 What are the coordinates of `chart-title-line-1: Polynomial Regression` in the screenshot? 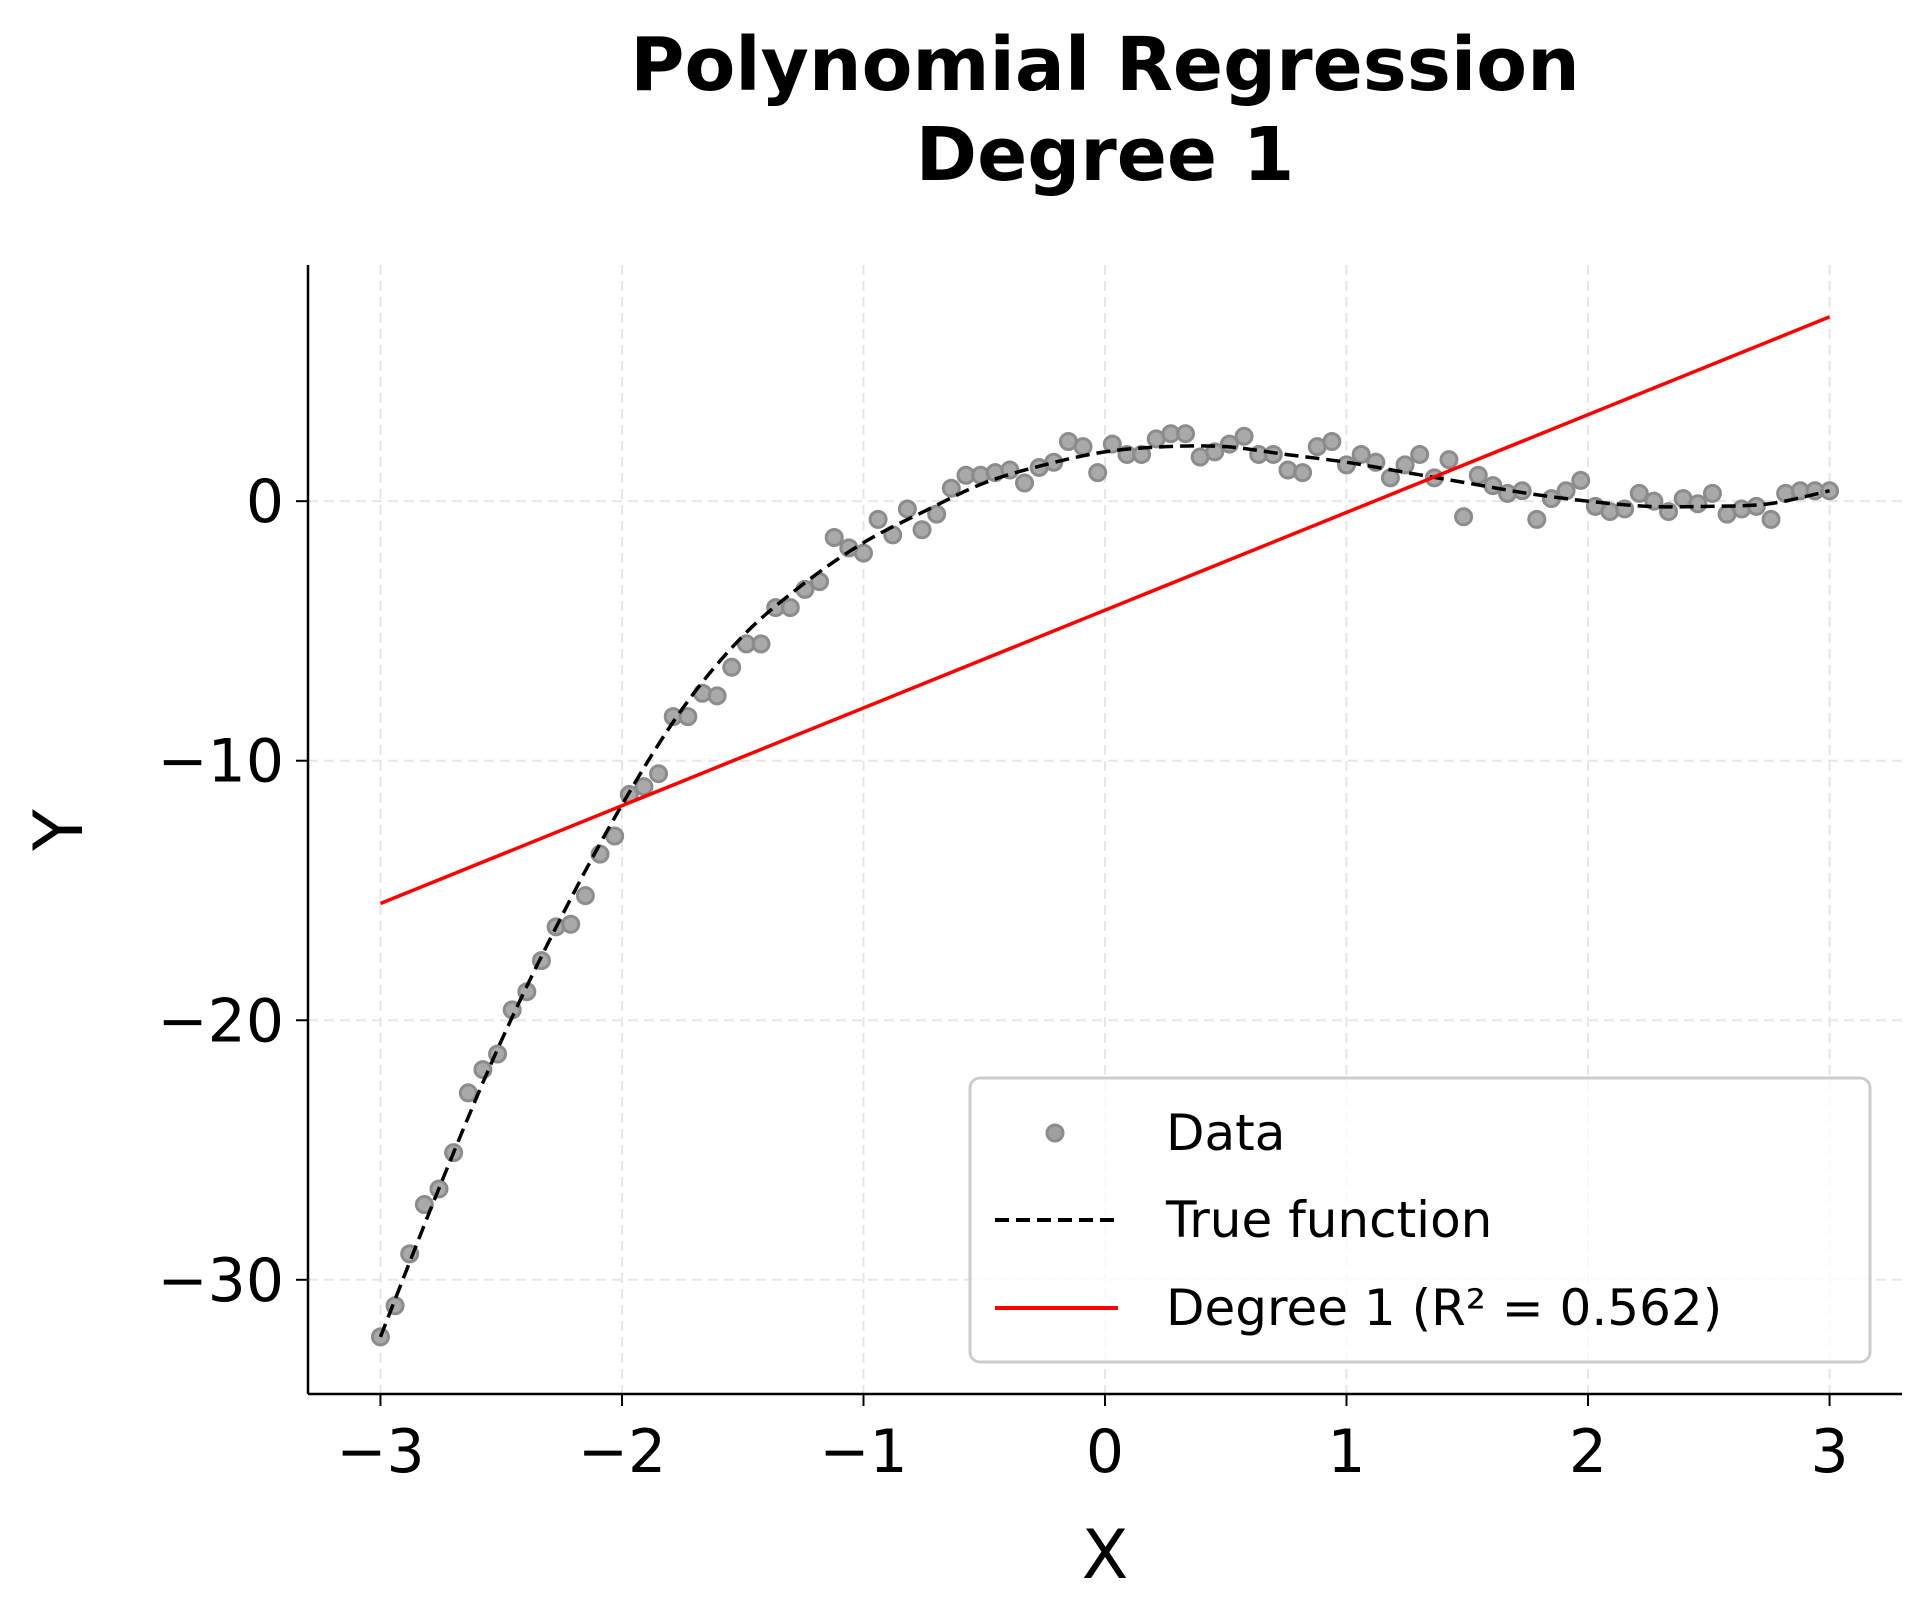 It's located at (1105, 65).